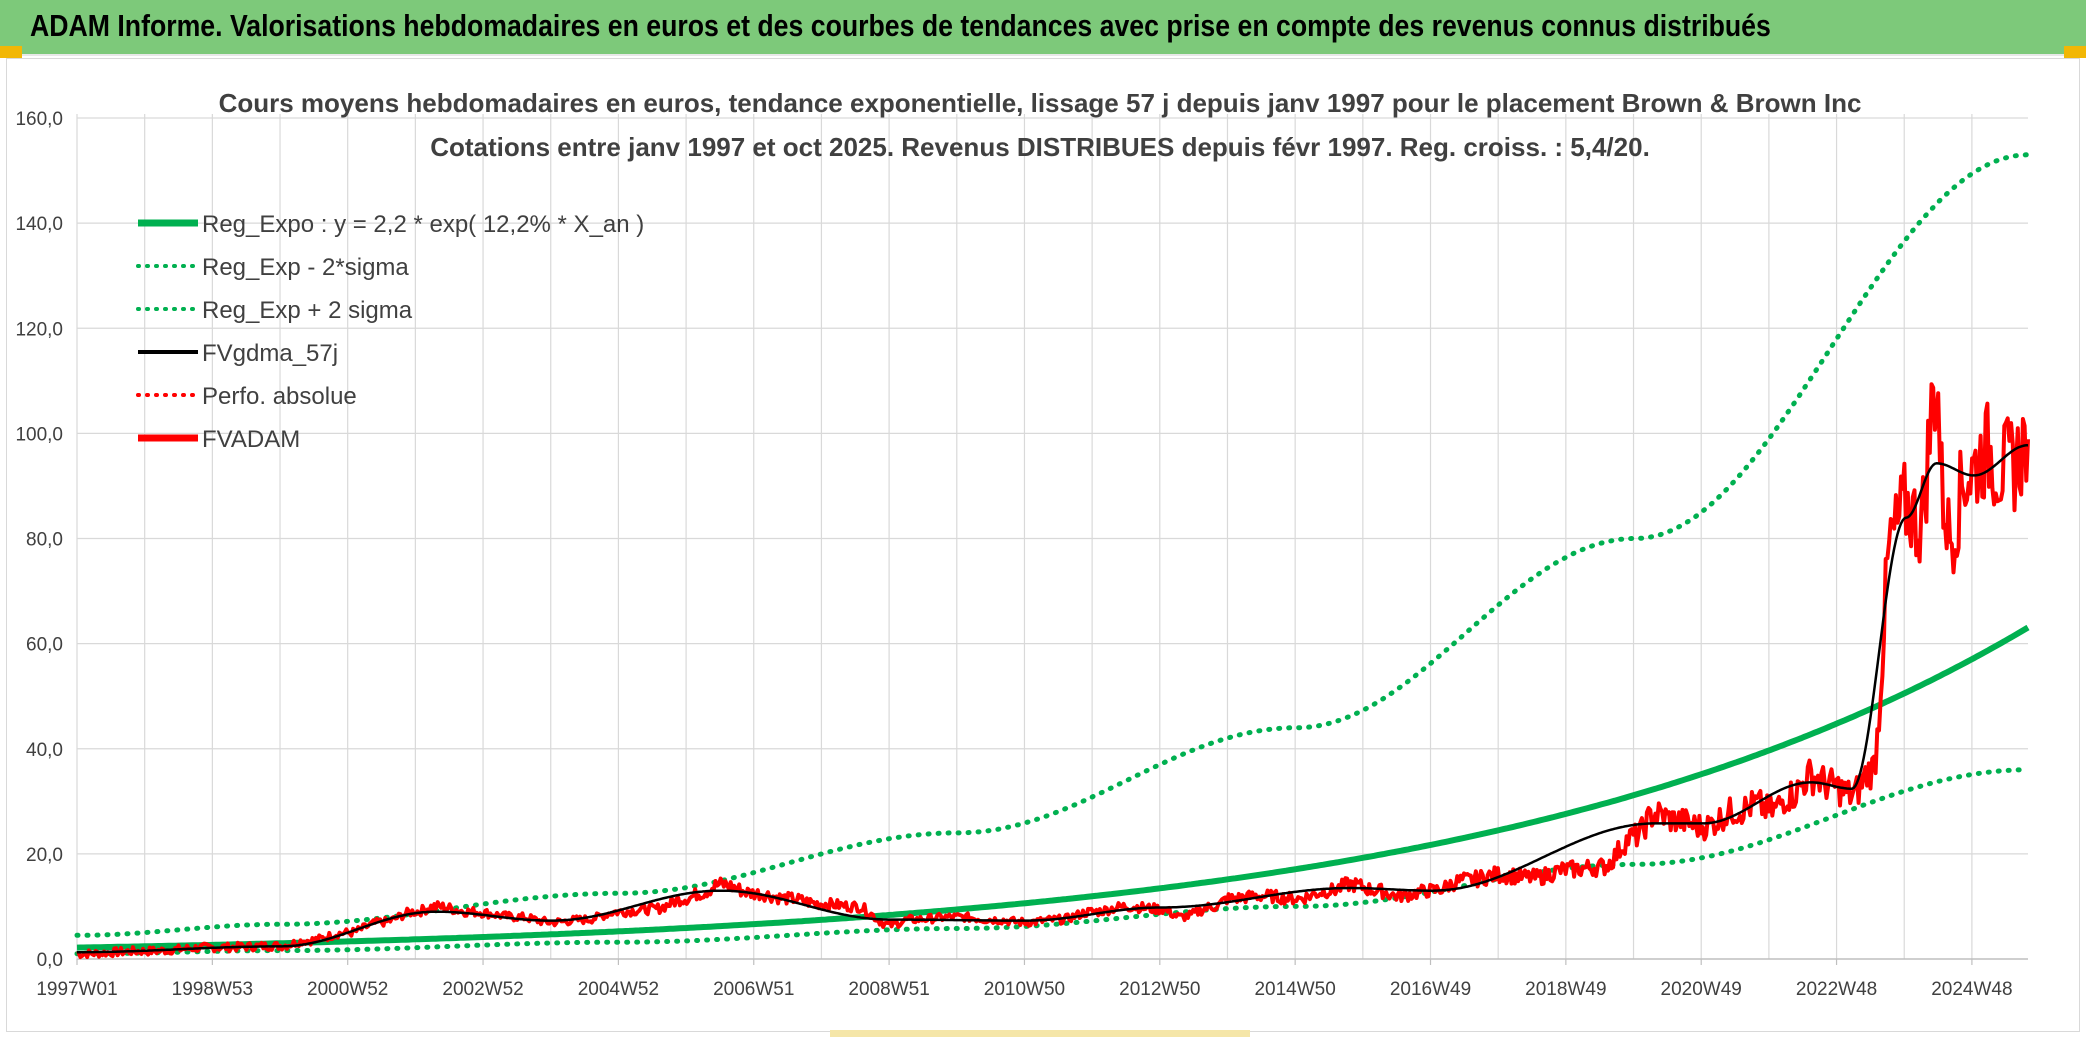 Image resolution: width=2086 pixels, height=1037 pixels. What do you see at coordinates (270, 353) in the screenshot?
I see `legend-label: FVgdma_57j` at bounding box center [270, 353].